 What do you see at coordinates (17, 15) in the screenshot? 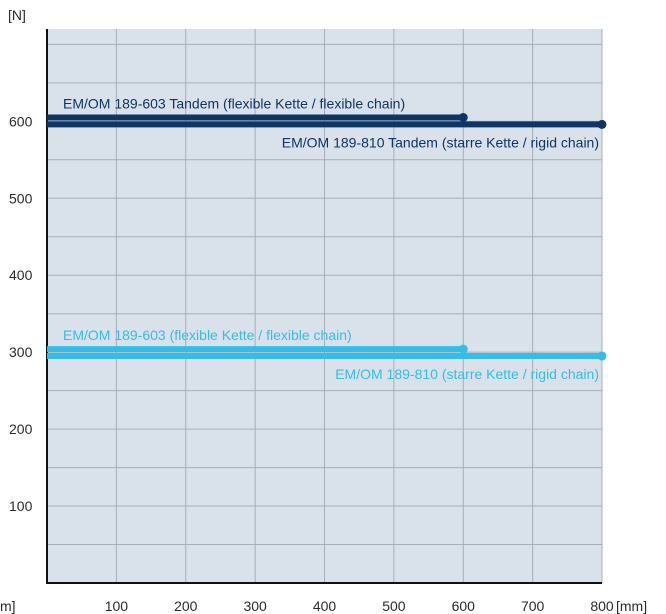
I see `y-axis-unit: [N]` at bounding box center [17, 15].